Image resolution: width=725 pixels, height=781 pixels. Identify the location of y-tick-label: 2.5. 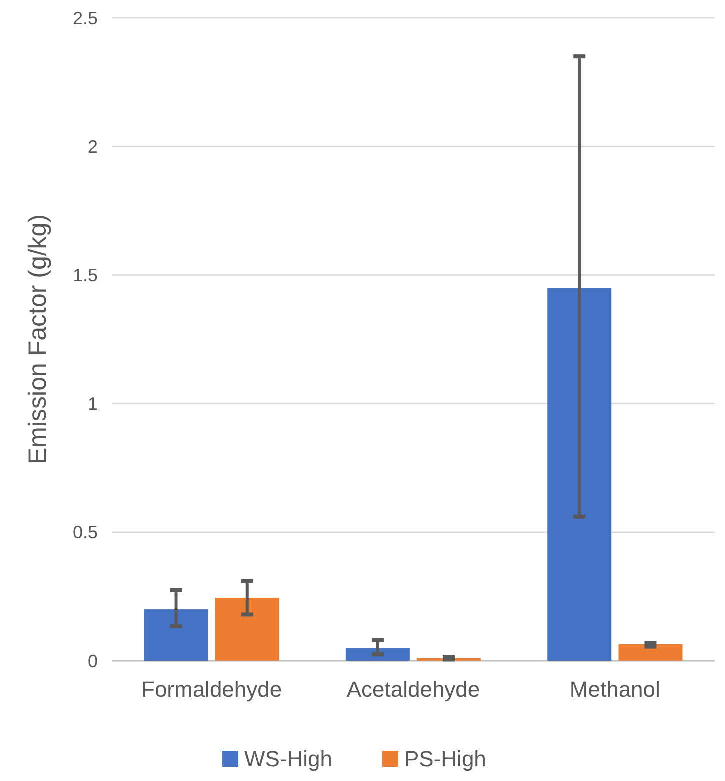
(85, 18).